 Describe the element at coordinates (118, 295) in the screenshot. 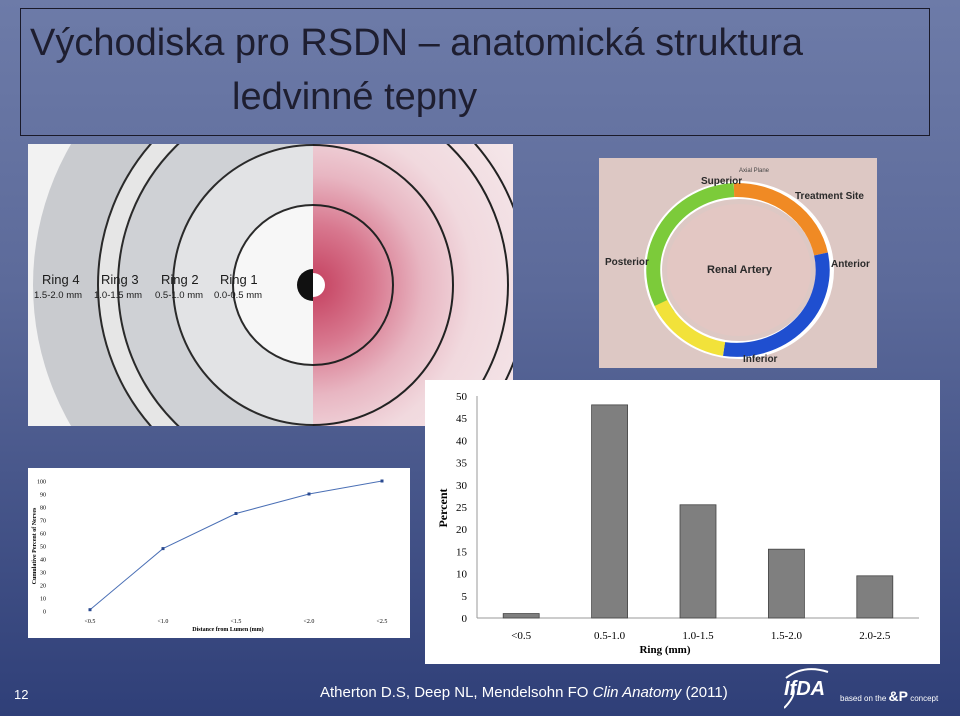

I see `ring3-range: 1.0-1.5 mm` at that location.